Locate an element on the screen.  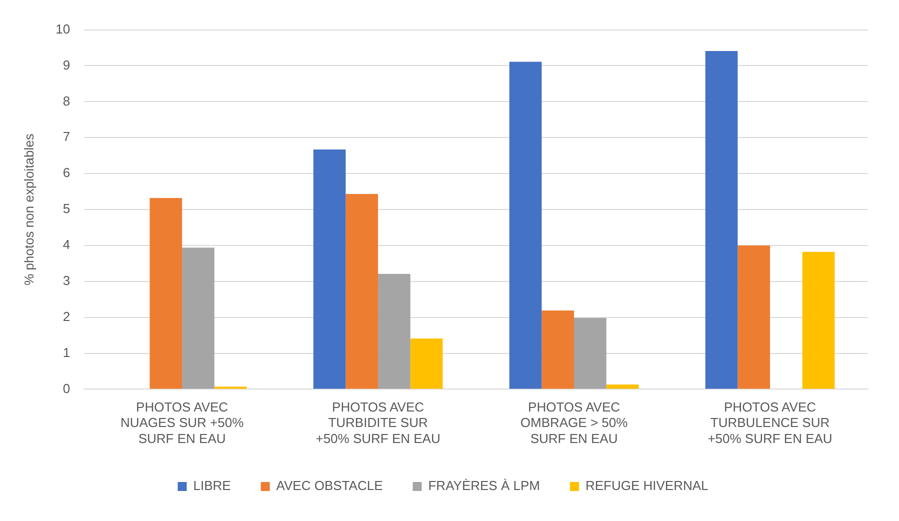
x-tick-label: PHOTOS AVEC TURBIDITE SUR +50% SURF EN EAU is located at coordinates (378, 423).